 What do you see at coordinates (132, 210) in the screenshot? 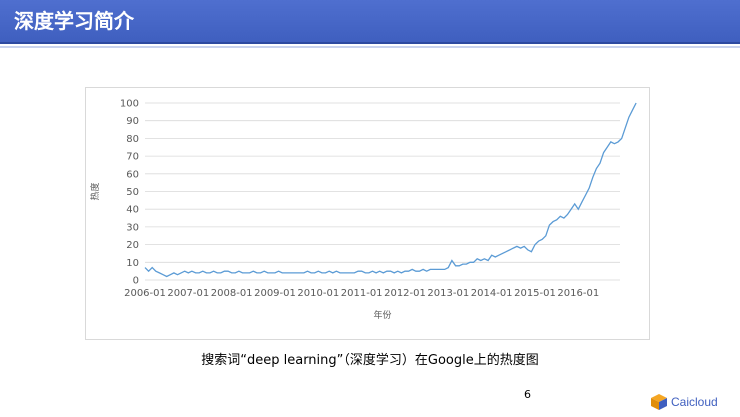
I see `y-tick-label: 40` at bounding box center [132, 210].